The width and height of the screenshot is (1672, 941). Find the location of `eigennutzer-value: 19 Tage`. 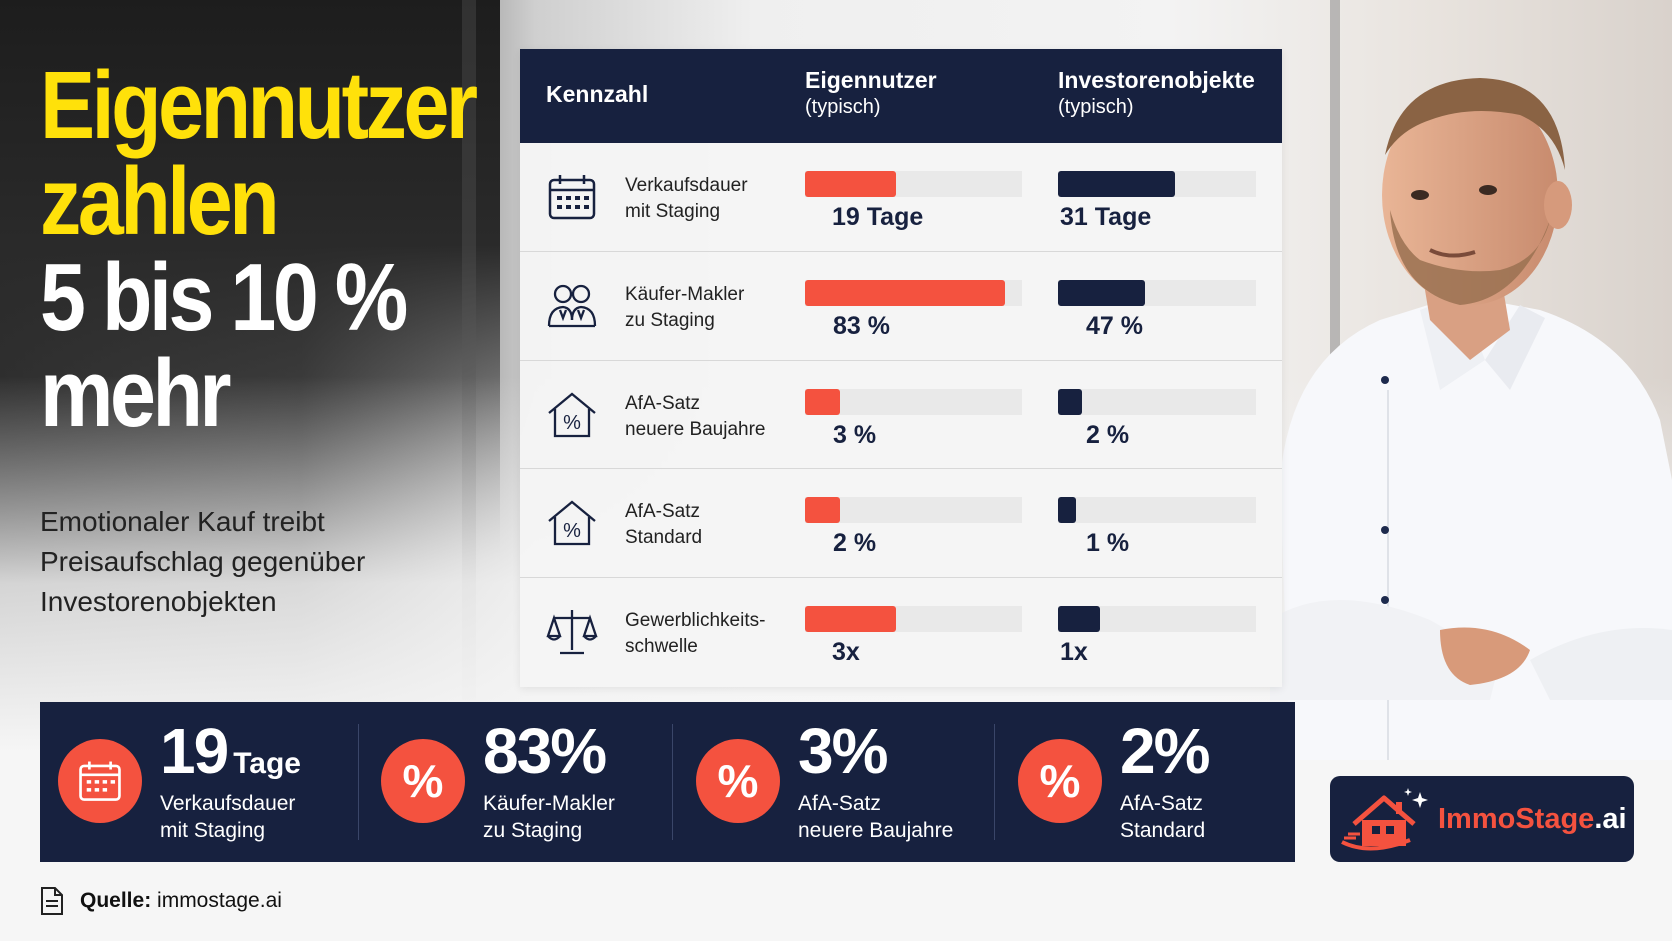

eigennutzer-value: 19 Tage is located at coordinates (878, 217).